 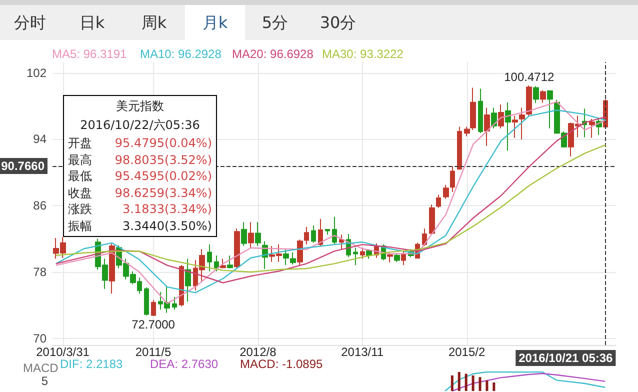 I want to click on text: MA20: 96.6928, so click(x=273, y=54).